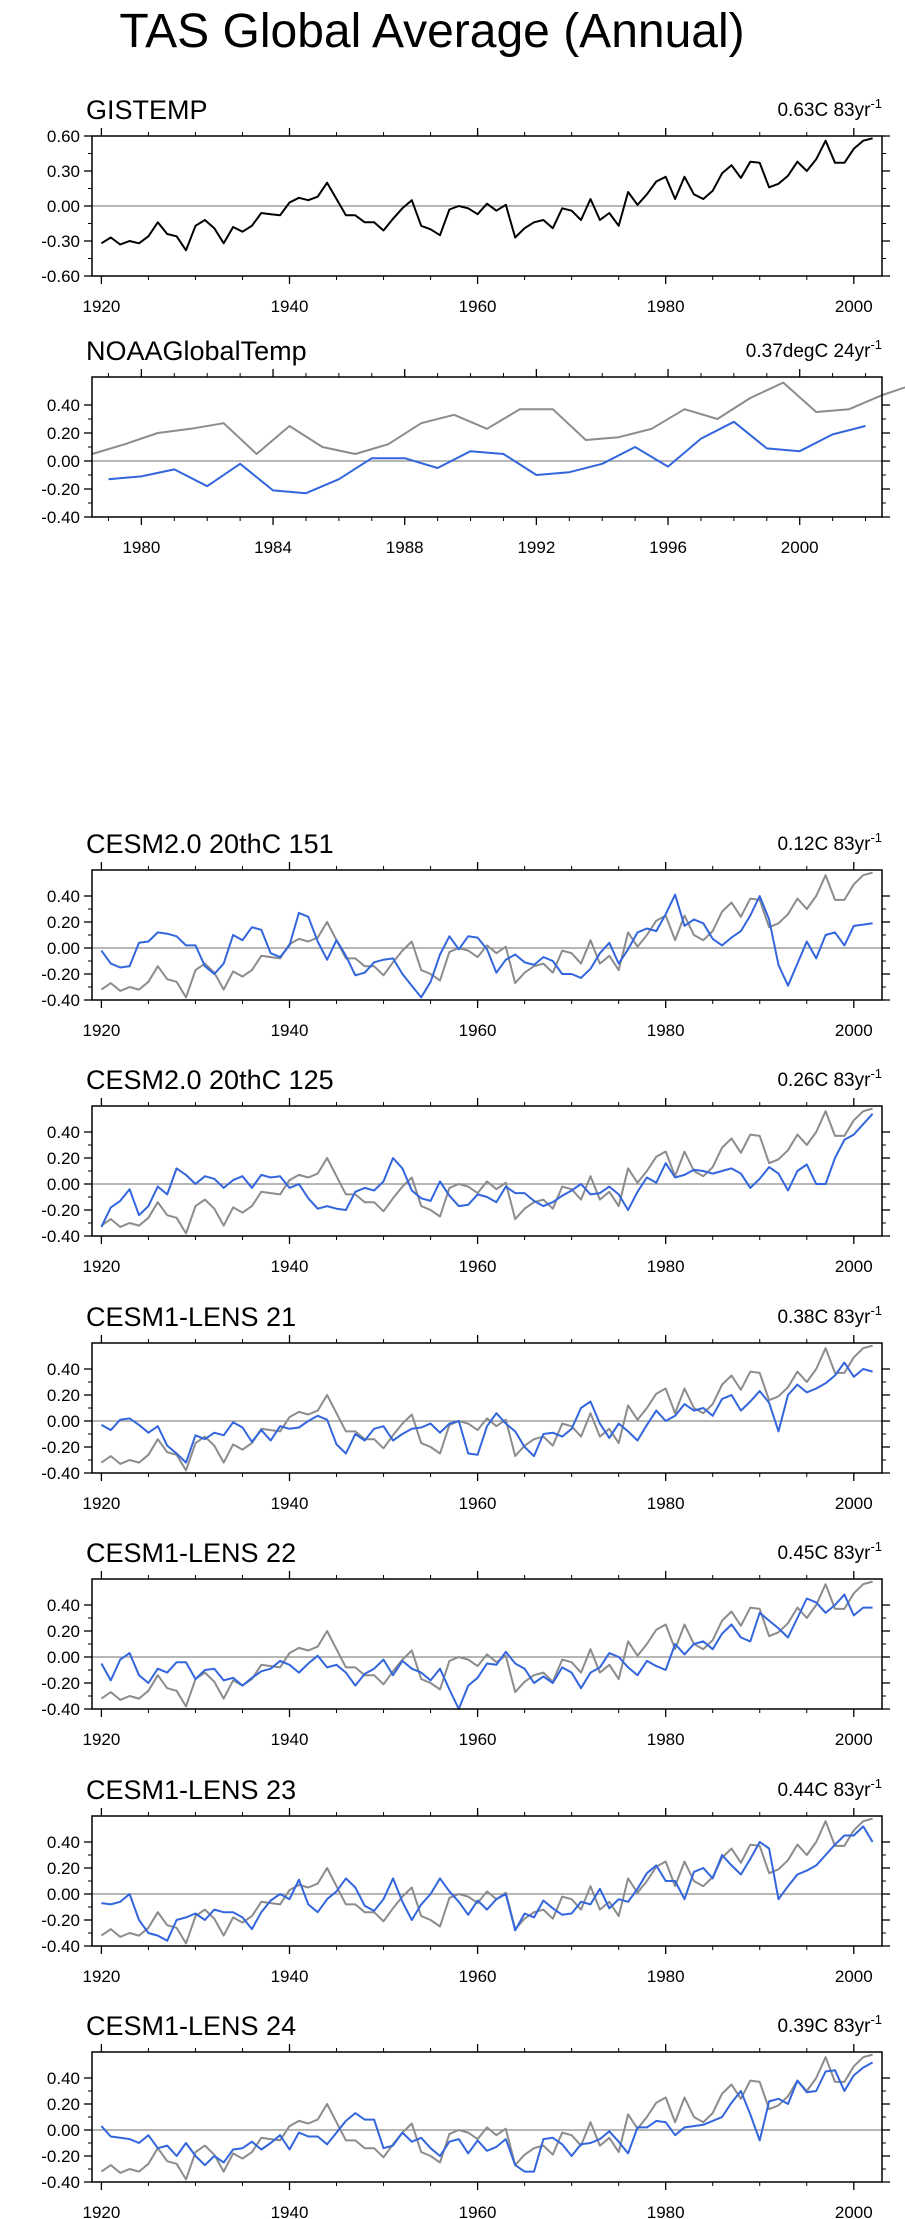 The width and height of the screenshot is (905, 2219). What do you see at coordinates (824, 2026) in the screenshot?
I see `trend-value: 0.39C 83yr` at bounding box center [824, 2026].